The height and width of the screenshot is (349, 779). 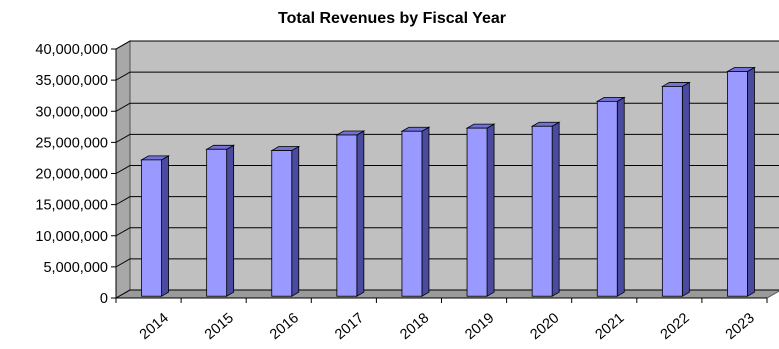 What do you see at coordinates (154, 326) in the screenshot?
I see `x-tick-label: 2014` at bounding box center [154, 326].